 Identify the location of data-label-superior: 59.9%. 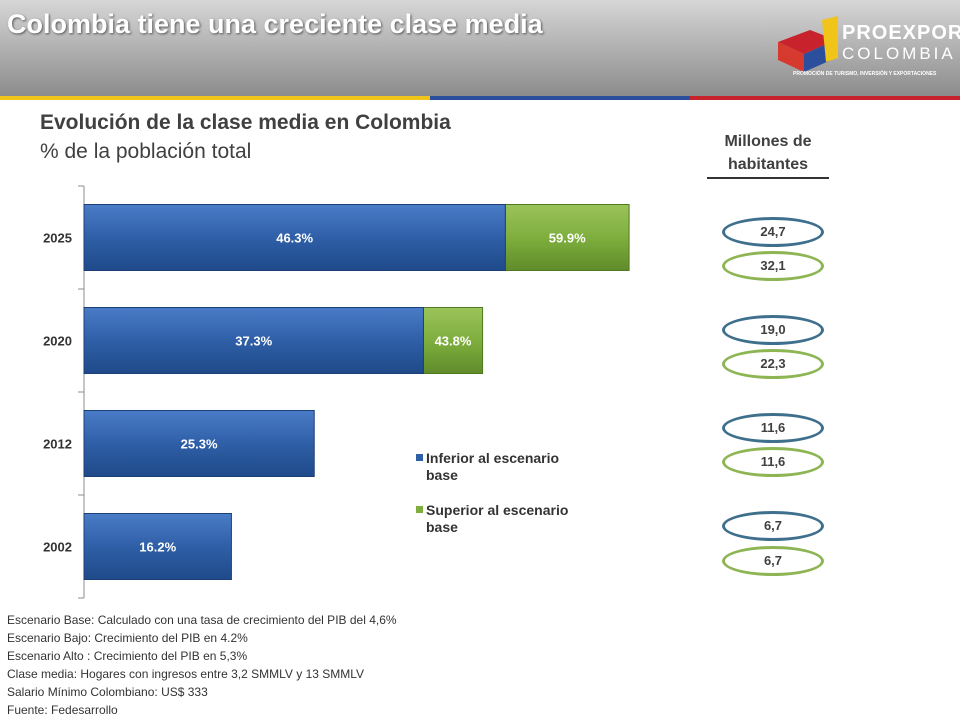
(567, 238).